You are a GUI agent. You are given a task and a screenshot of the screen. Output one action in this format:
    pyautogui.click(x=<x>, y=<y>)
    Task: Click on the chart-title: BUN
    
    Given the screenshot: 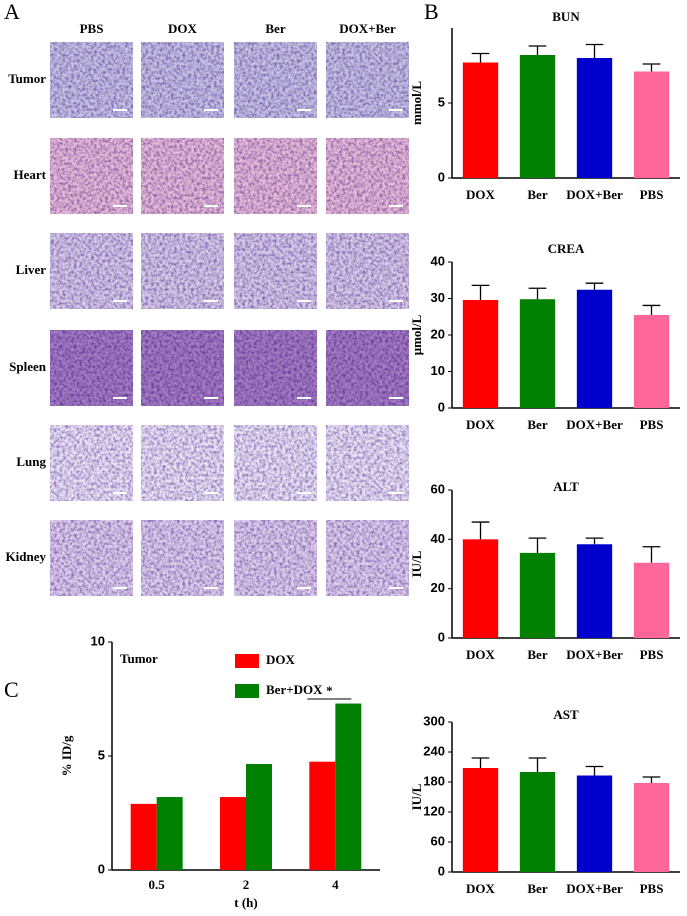 What is the action you would take?
    pyautogui.click(x=566, y=16)
    